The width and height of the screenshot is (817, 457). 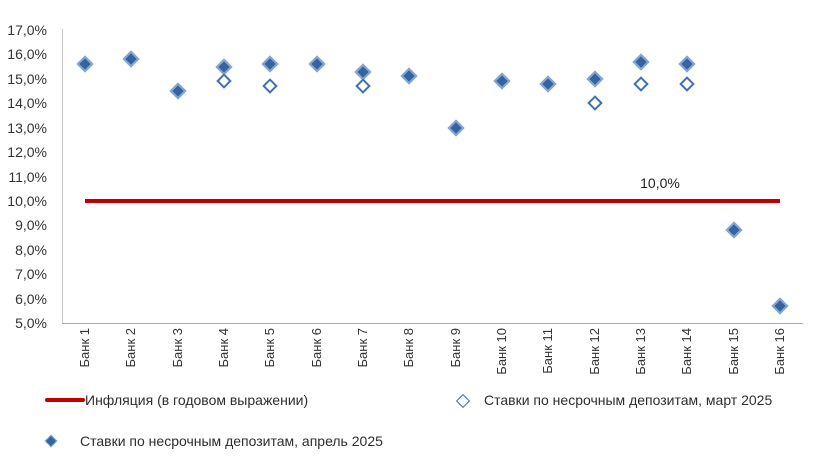 What do you see at coordinates (463, 401) in the screenshot?
I see `legend-march-diamond-icon` at bounding box center [463, 401].